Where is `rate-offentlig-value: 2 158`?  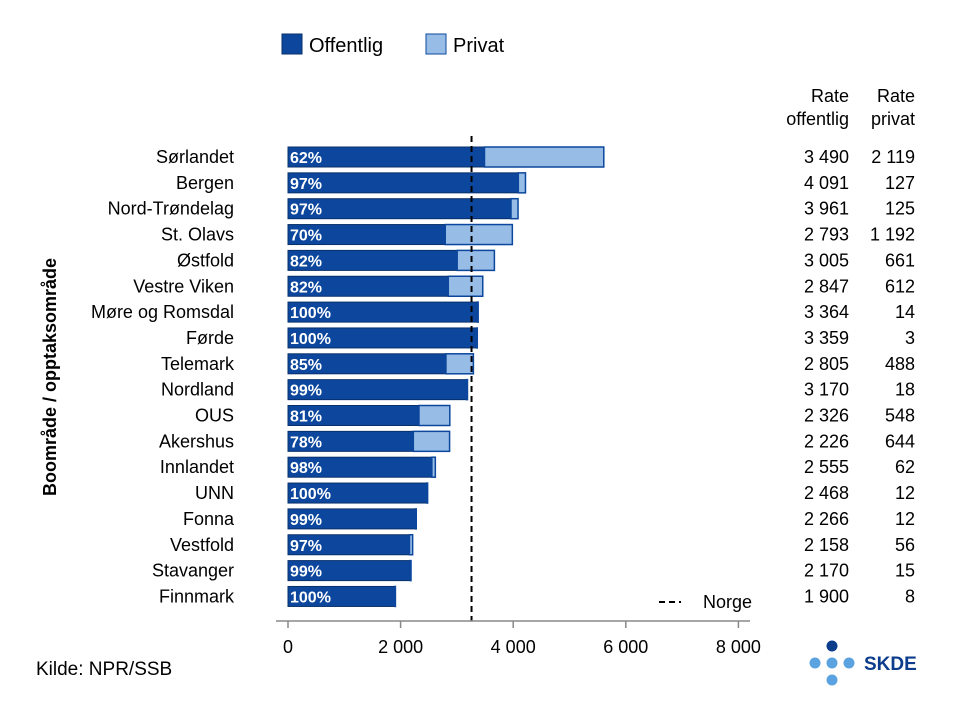 rate-offentlig-value: 2 158 is located at coordinates (826, 545).